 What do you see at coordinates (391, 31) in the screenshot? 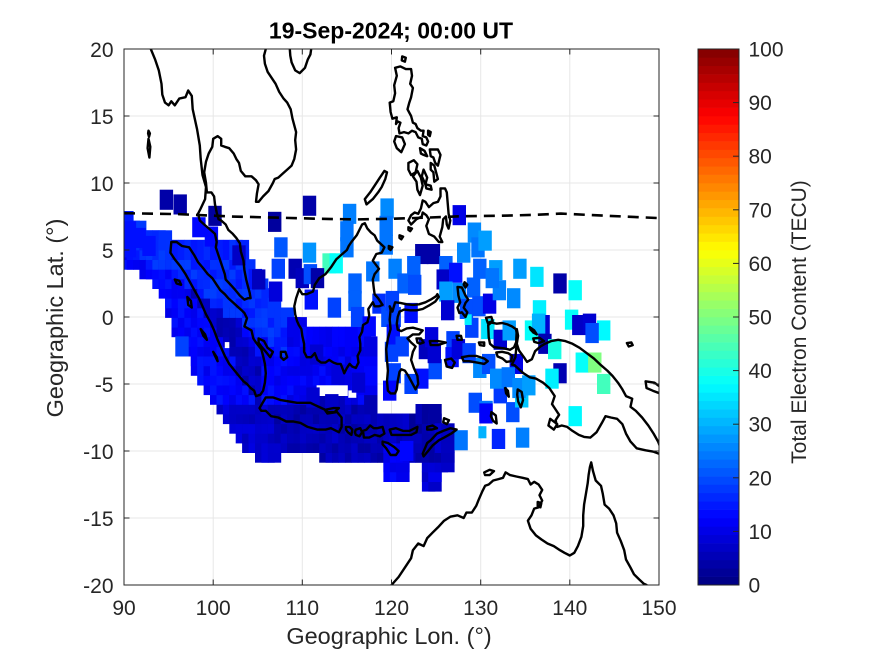
I see `svg-text: 19-Sep-2024; 00:00 UT` at bounding box center [391, 31].